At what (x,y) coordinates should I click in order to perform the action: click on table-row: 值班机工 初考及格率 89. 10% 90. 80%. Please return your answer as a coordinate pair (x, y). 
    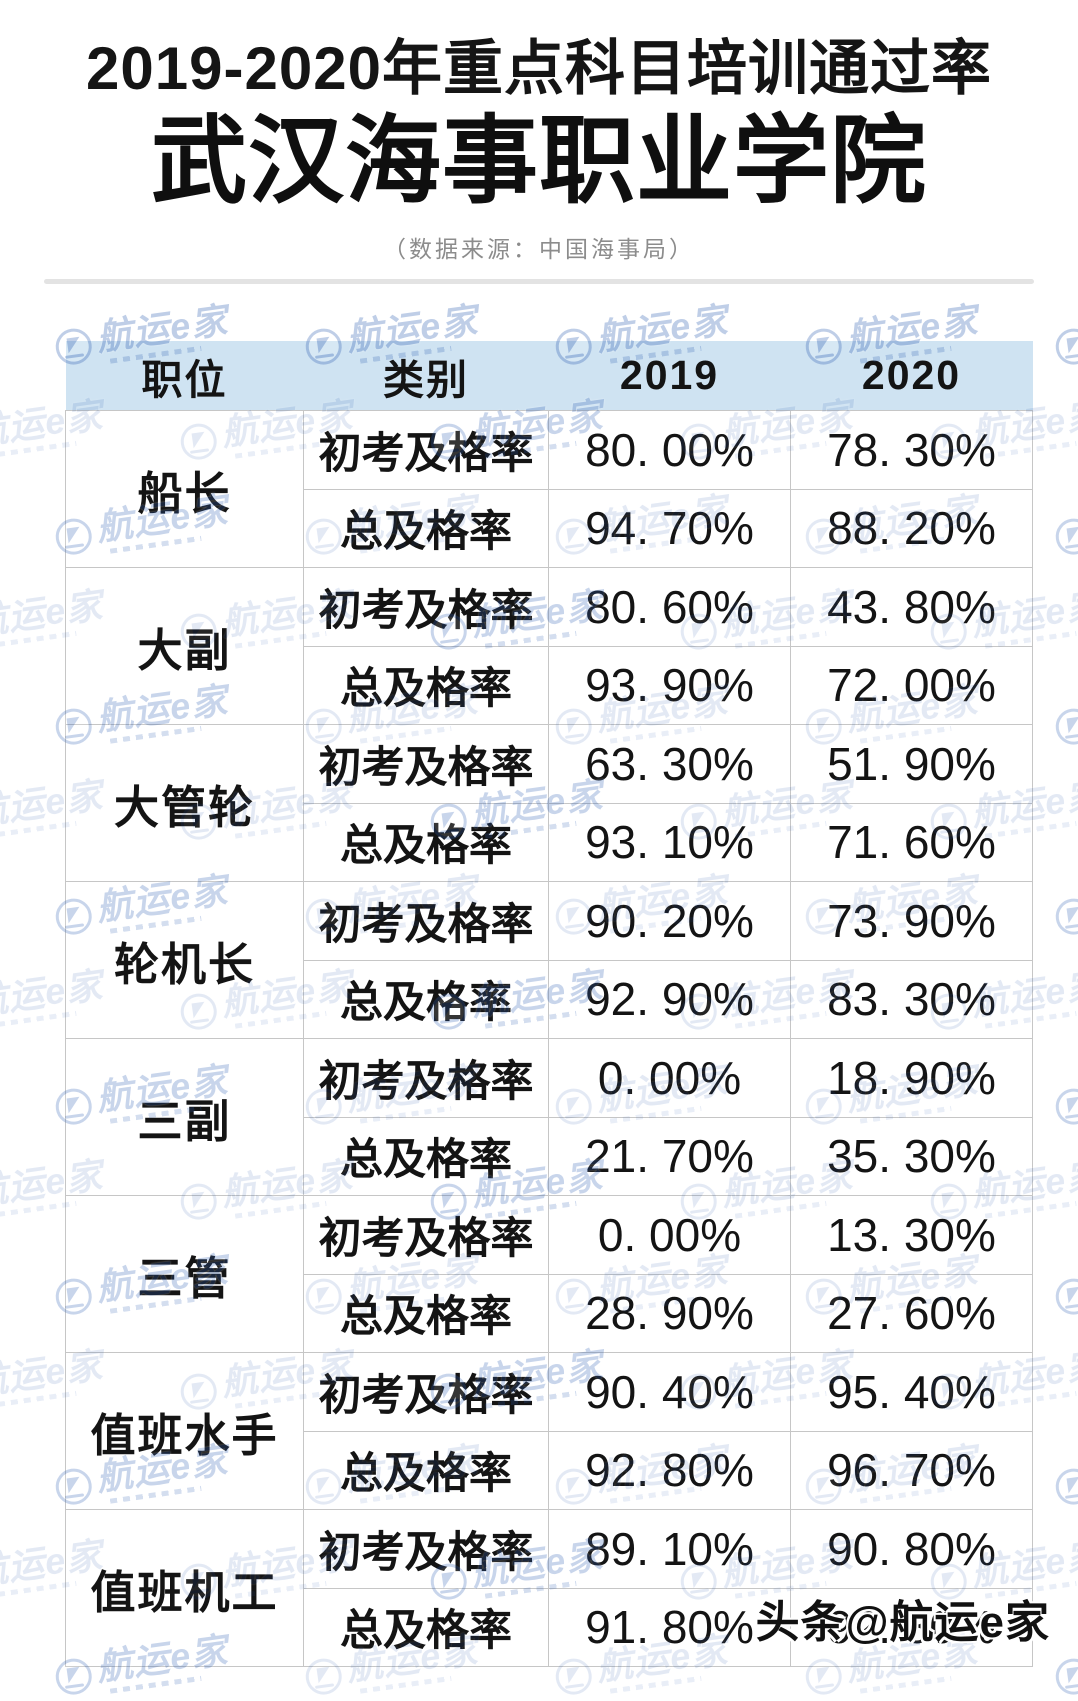
    Looking at the image, I should click on (549, 1588).